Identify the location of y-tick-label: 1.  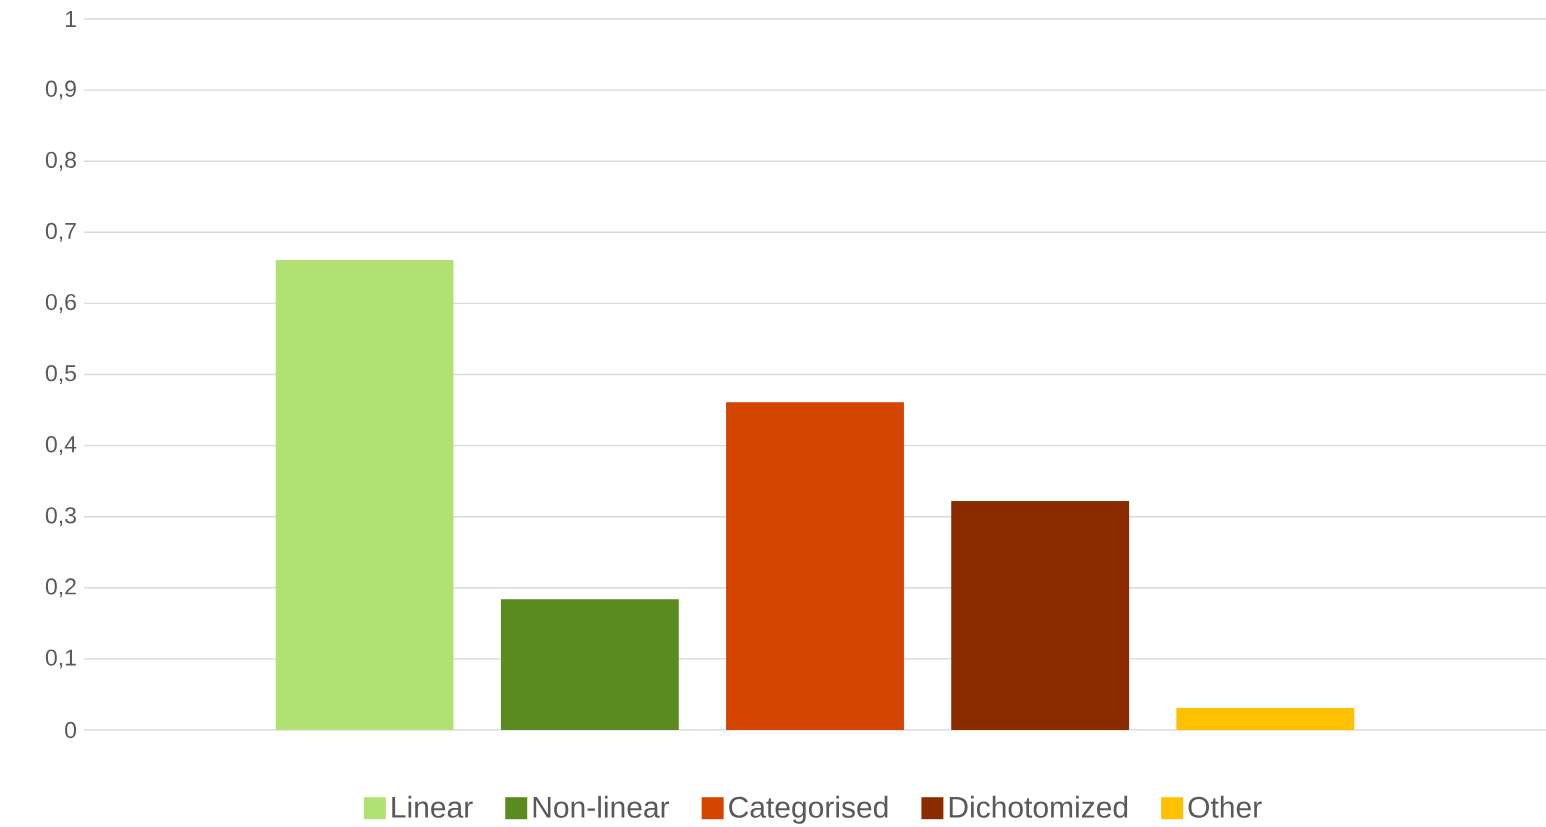
(70, 19).